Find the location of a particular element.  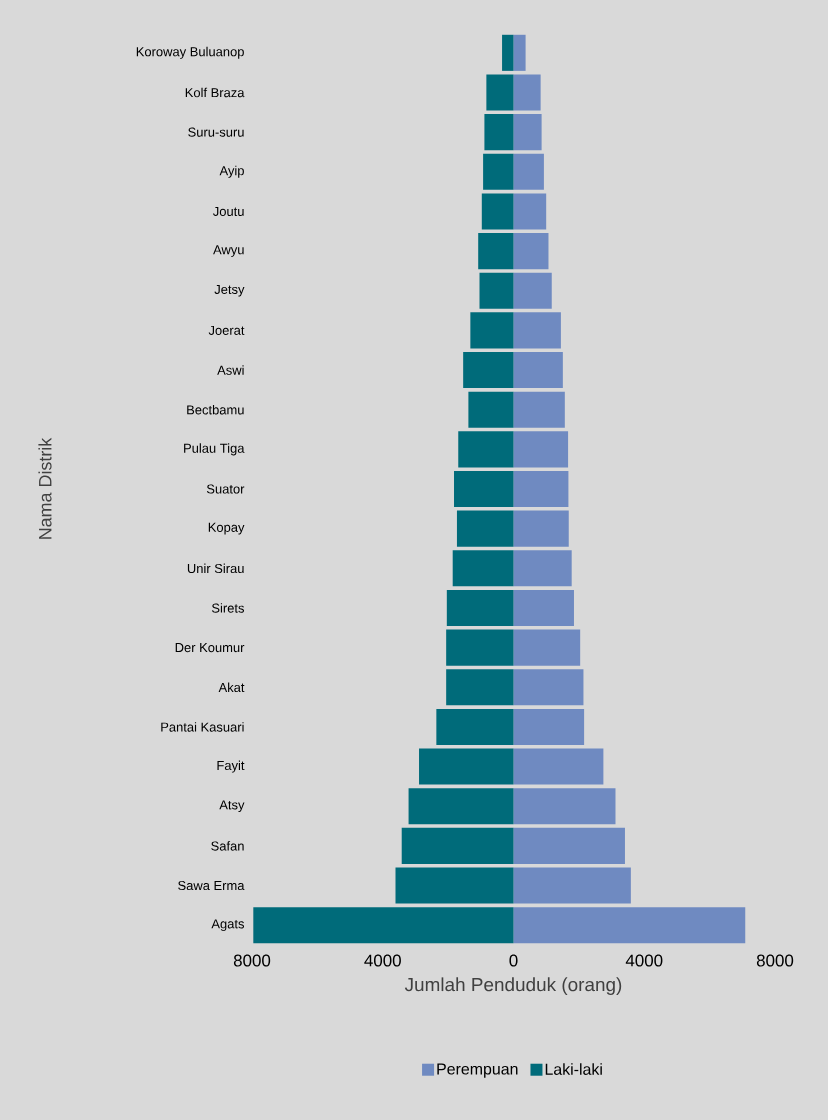

y-tick-label: Bectbamu is located at coordinates (215, 409).